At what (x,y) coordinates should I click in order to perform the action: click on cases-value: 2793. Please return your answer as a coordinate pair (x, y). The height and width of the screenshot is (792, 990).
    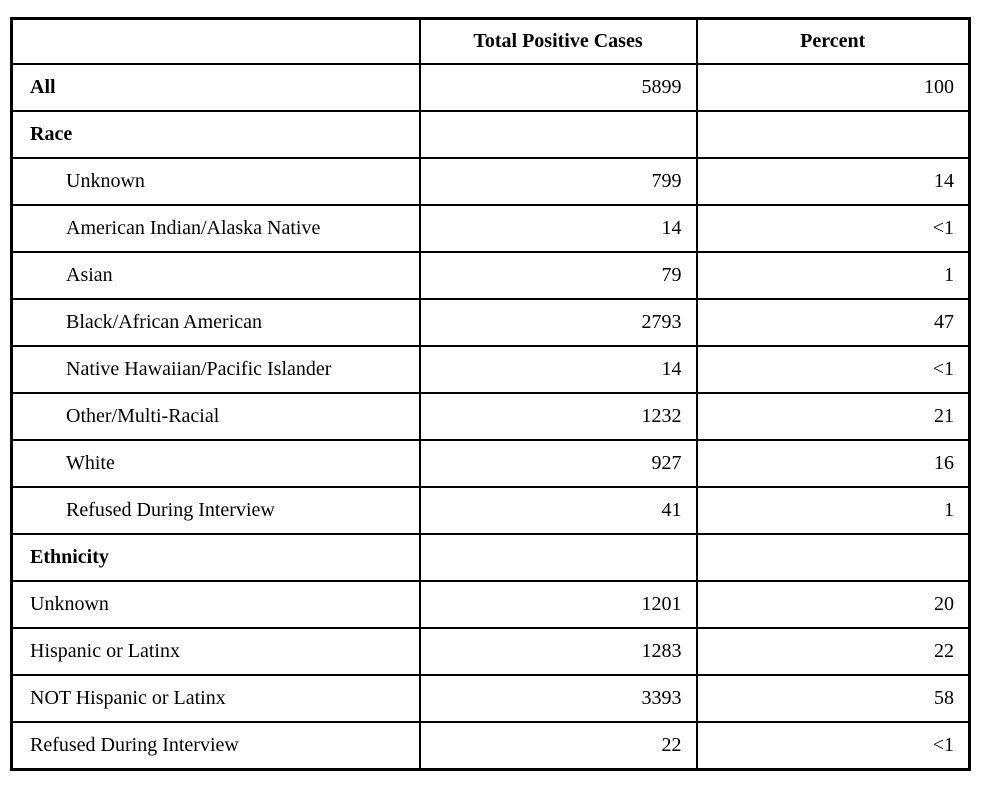
    Looking at the image, I should click on (558, 322).